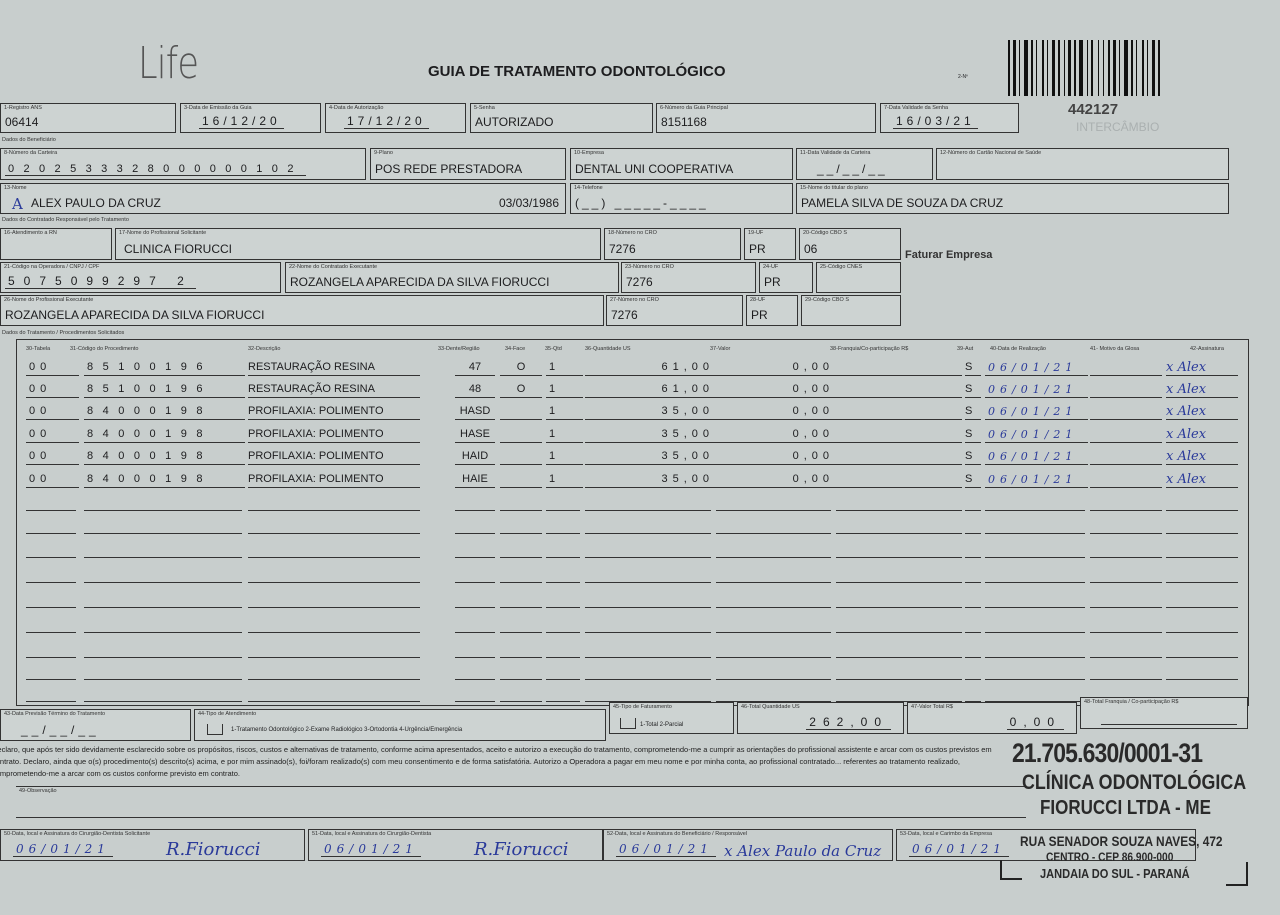 This screenshot has height=915, width=1280. What do you see at coordinates (564, 435) in the screenshot?
I see `cell-qty: 1` at bounding box center [564, 435].